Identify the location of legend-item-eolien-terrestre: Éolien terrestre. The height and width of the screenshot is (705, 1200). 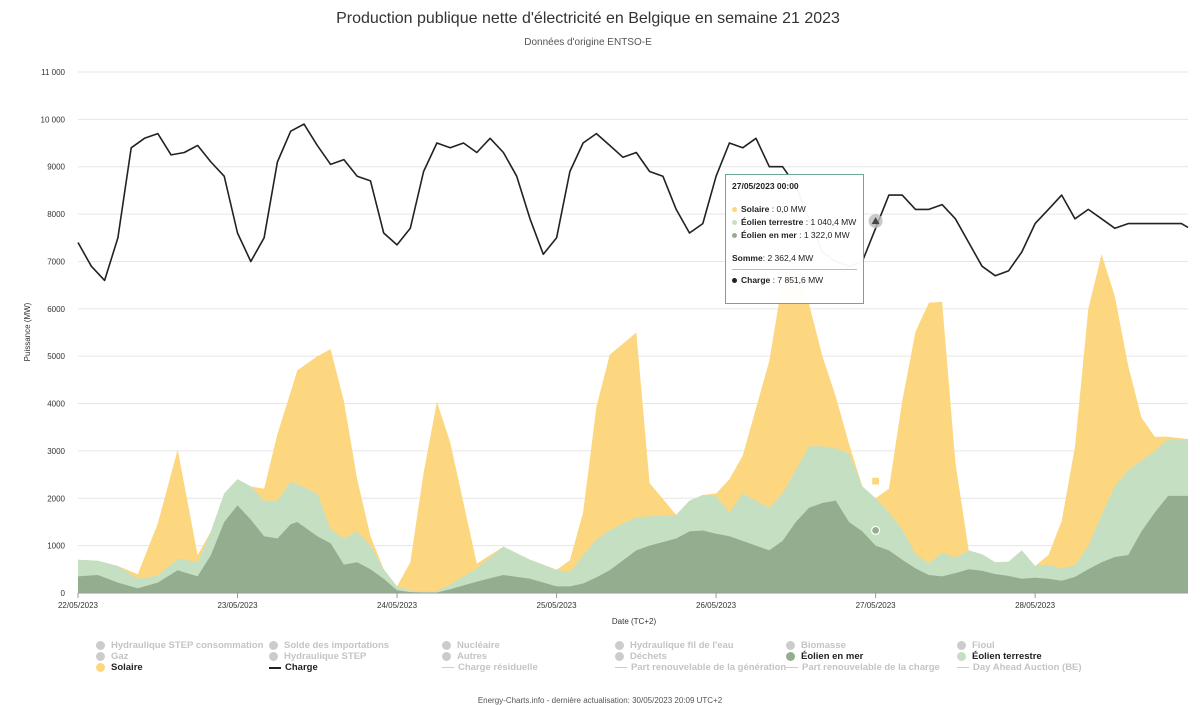
(999, 656).